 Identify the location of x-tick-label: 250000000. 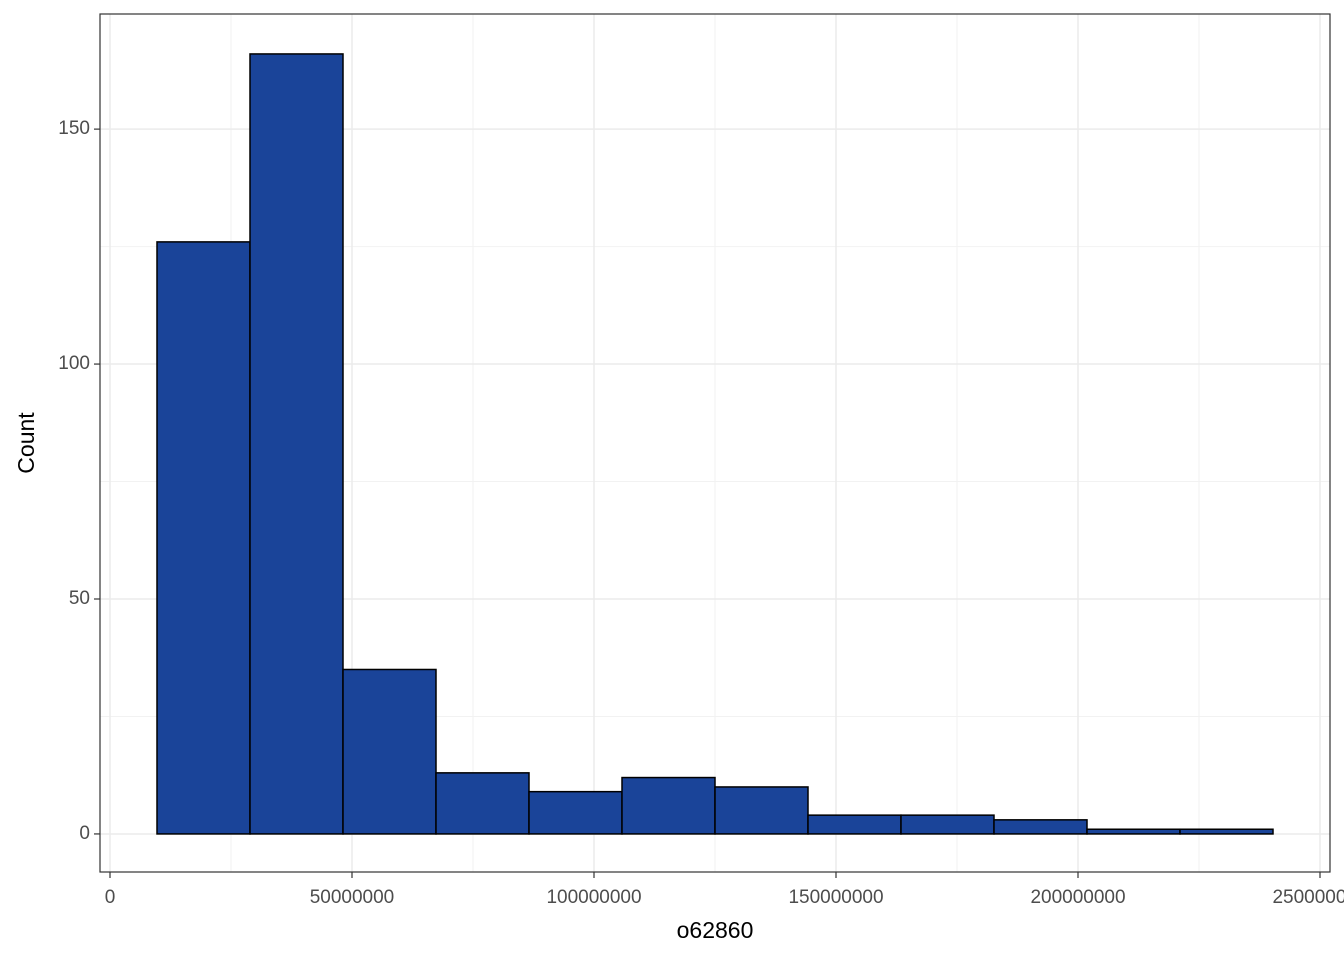
(1308, 897).